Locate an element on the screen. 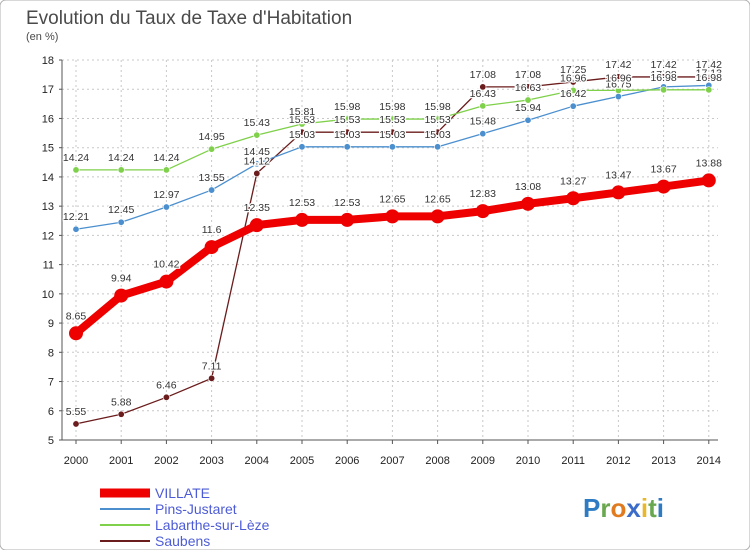 The width and height of the screenshot is (750, 550). y-tick-label: 10 is located at coordinates (48, 295).